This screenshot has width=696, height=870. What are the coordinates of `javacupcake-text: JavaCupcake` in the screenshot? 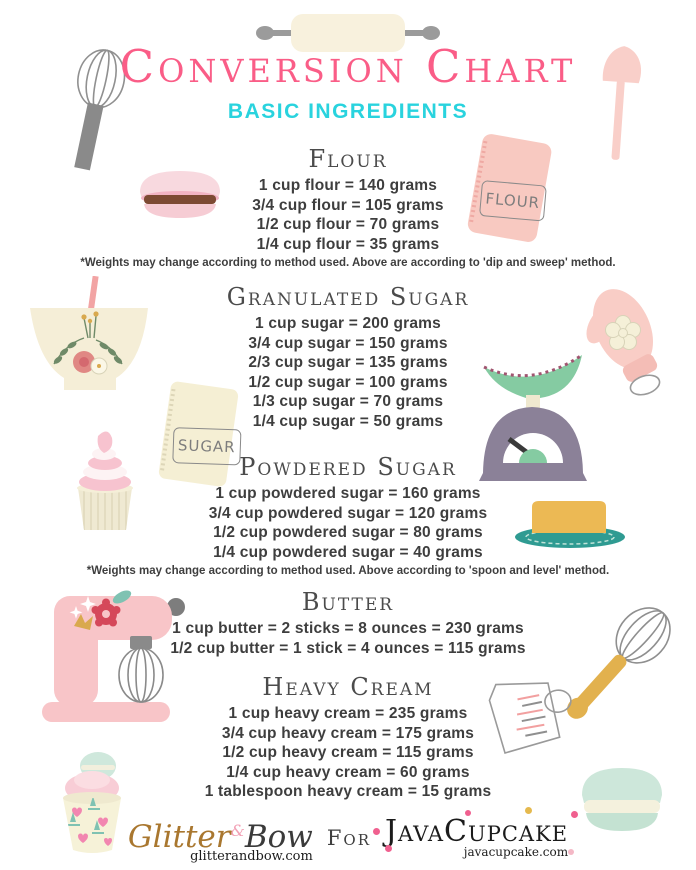 It's located at (477, 831).